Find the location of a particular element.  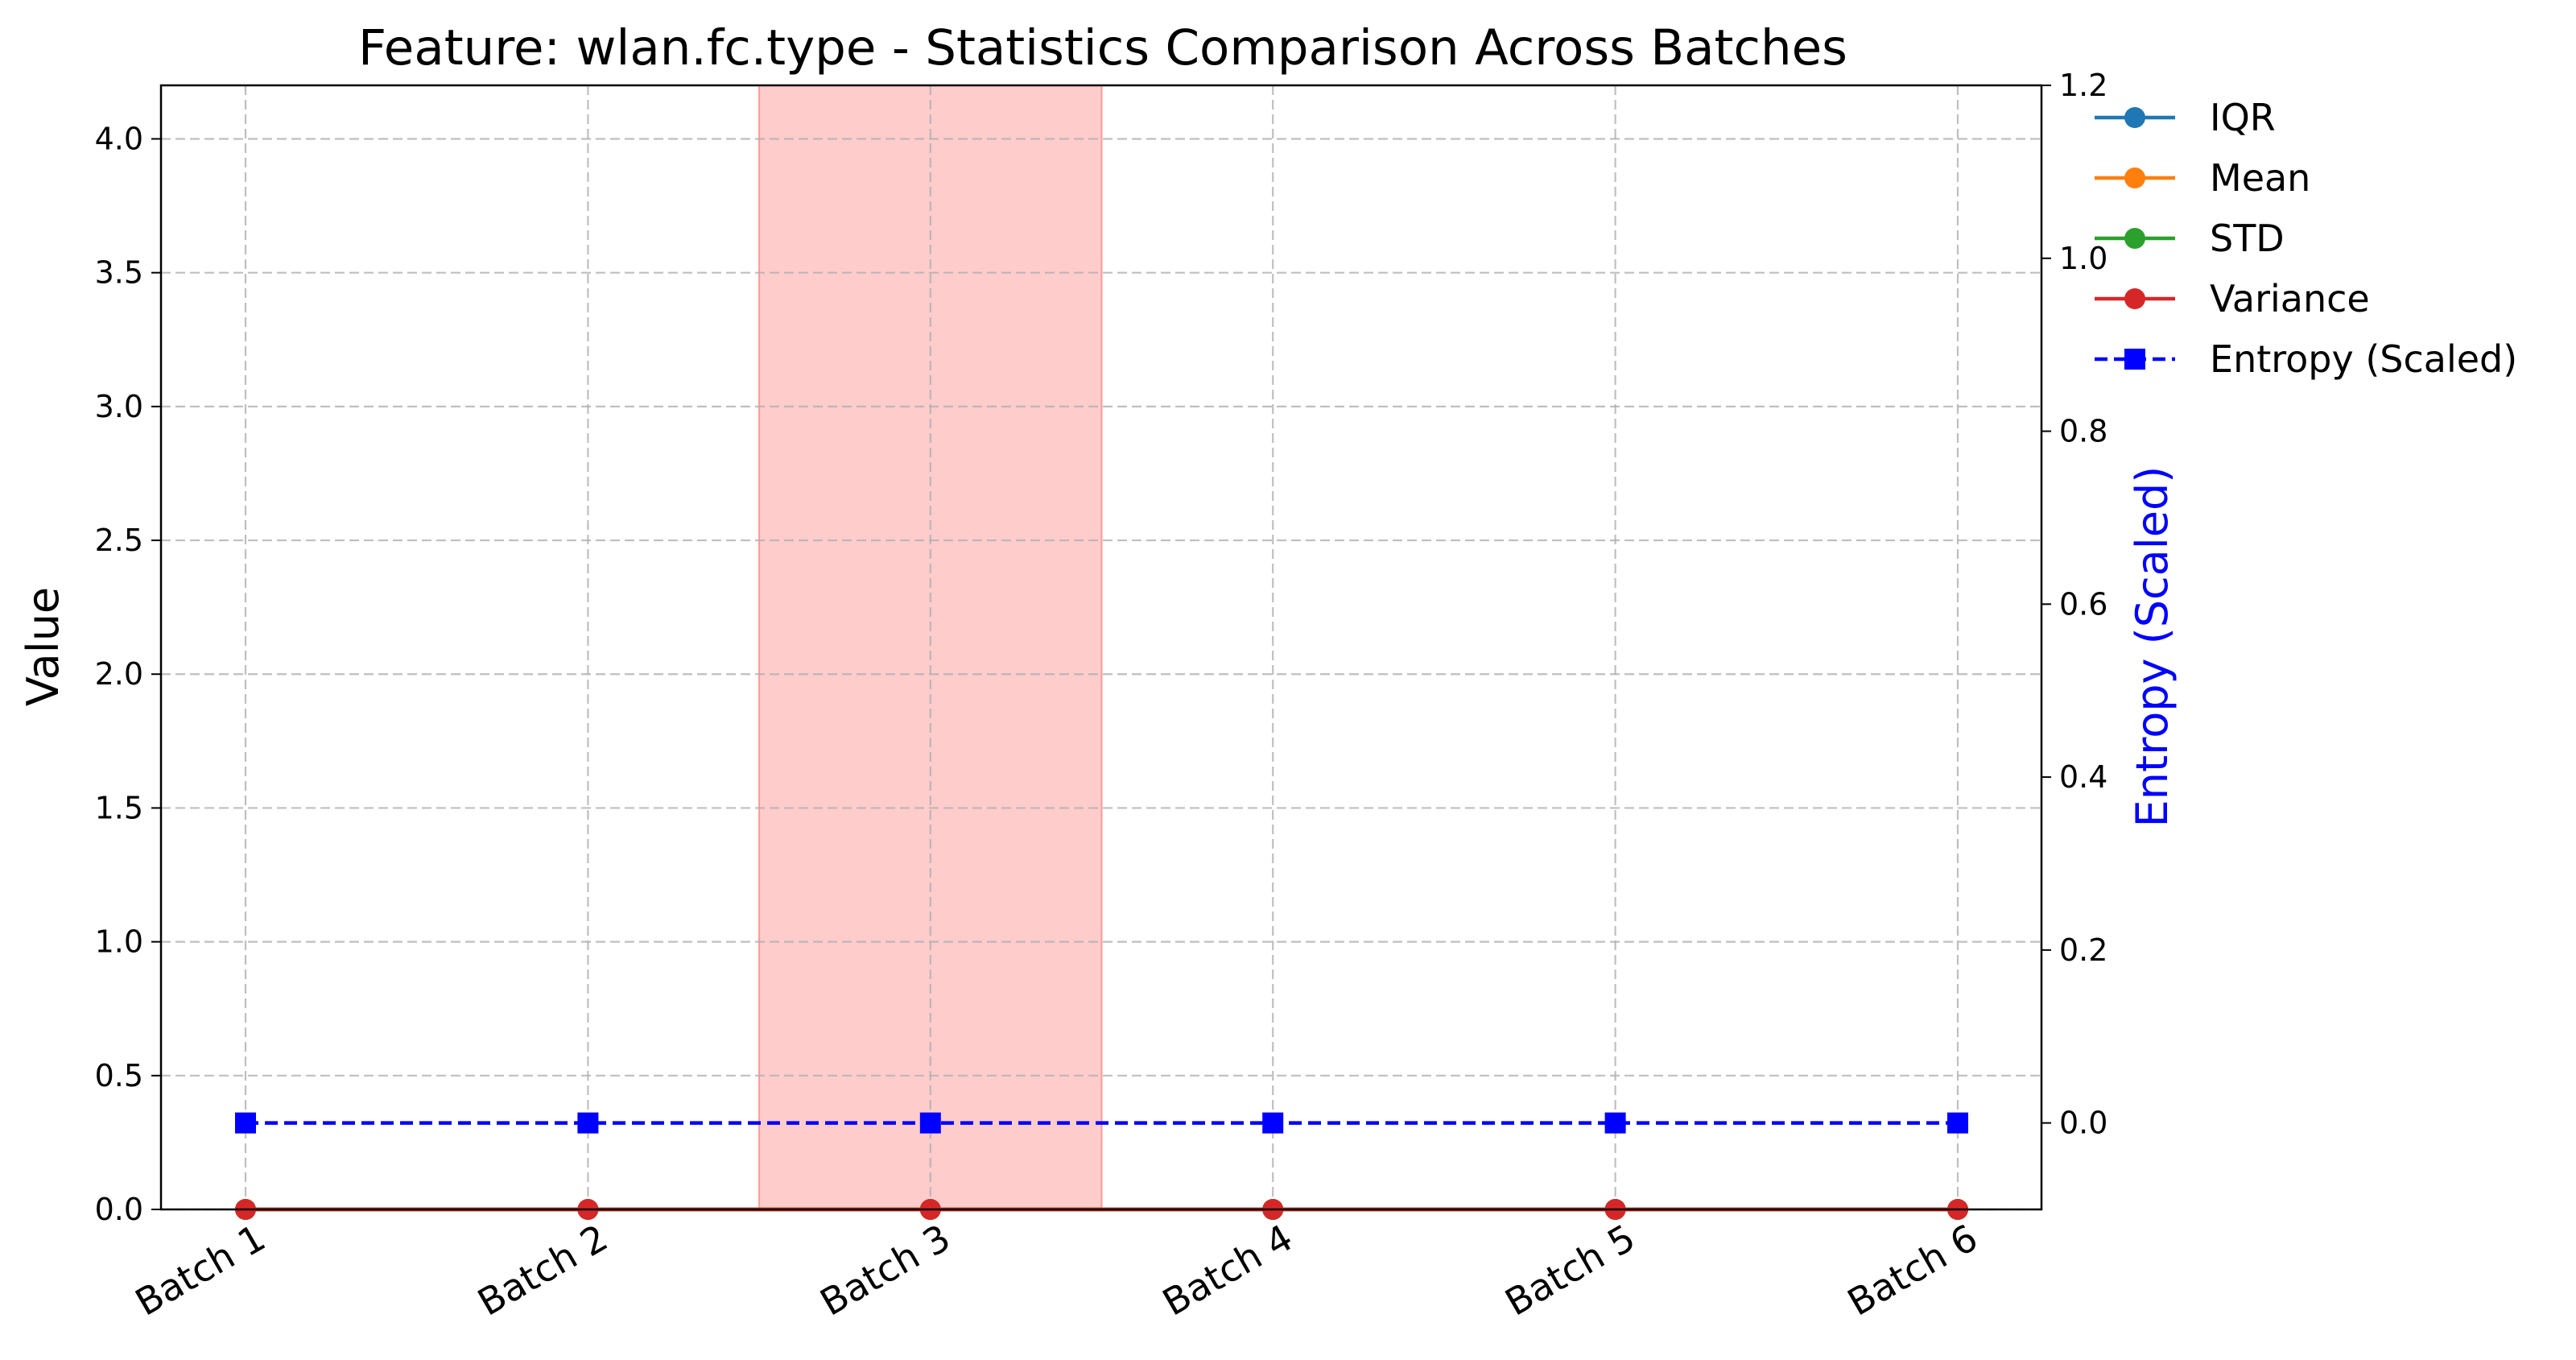

y2-tick-label: 0.8 is located at coordinates (2083, 431).